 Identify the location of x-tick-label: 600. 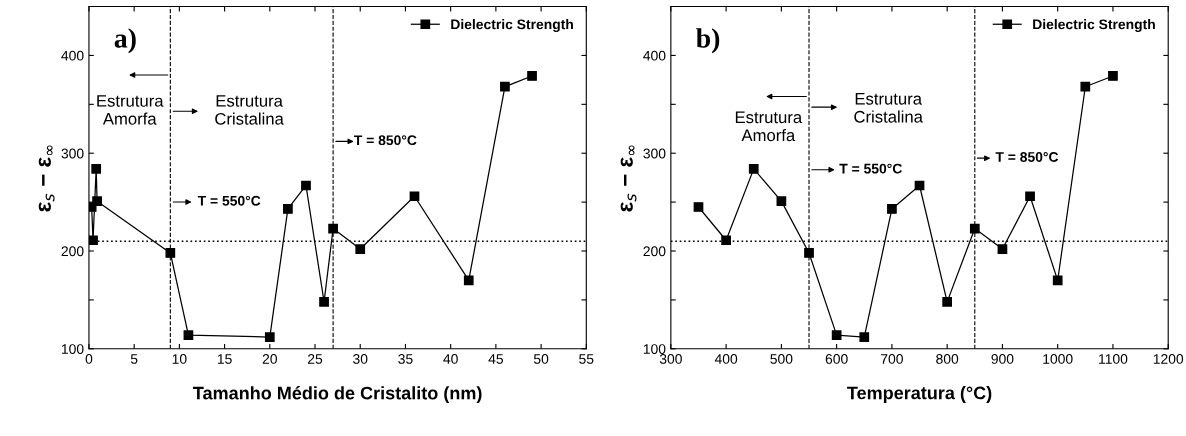
(836, 359).